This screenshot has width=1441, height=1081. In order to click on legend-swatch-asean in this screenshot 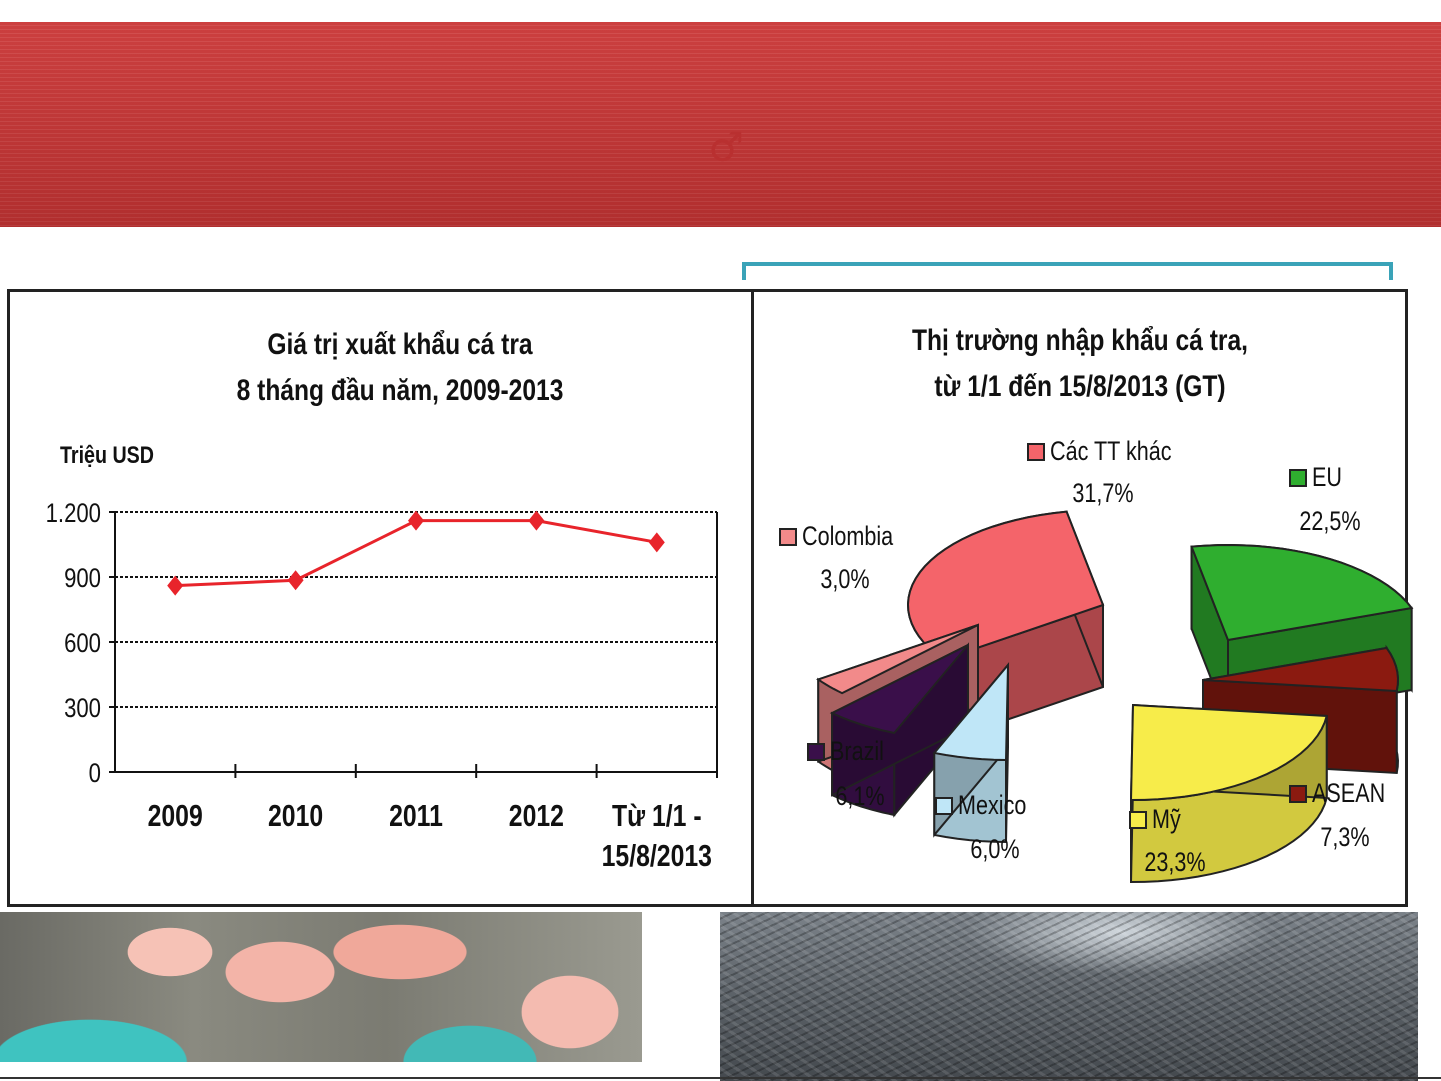, I will do `click(1298, 794)`.